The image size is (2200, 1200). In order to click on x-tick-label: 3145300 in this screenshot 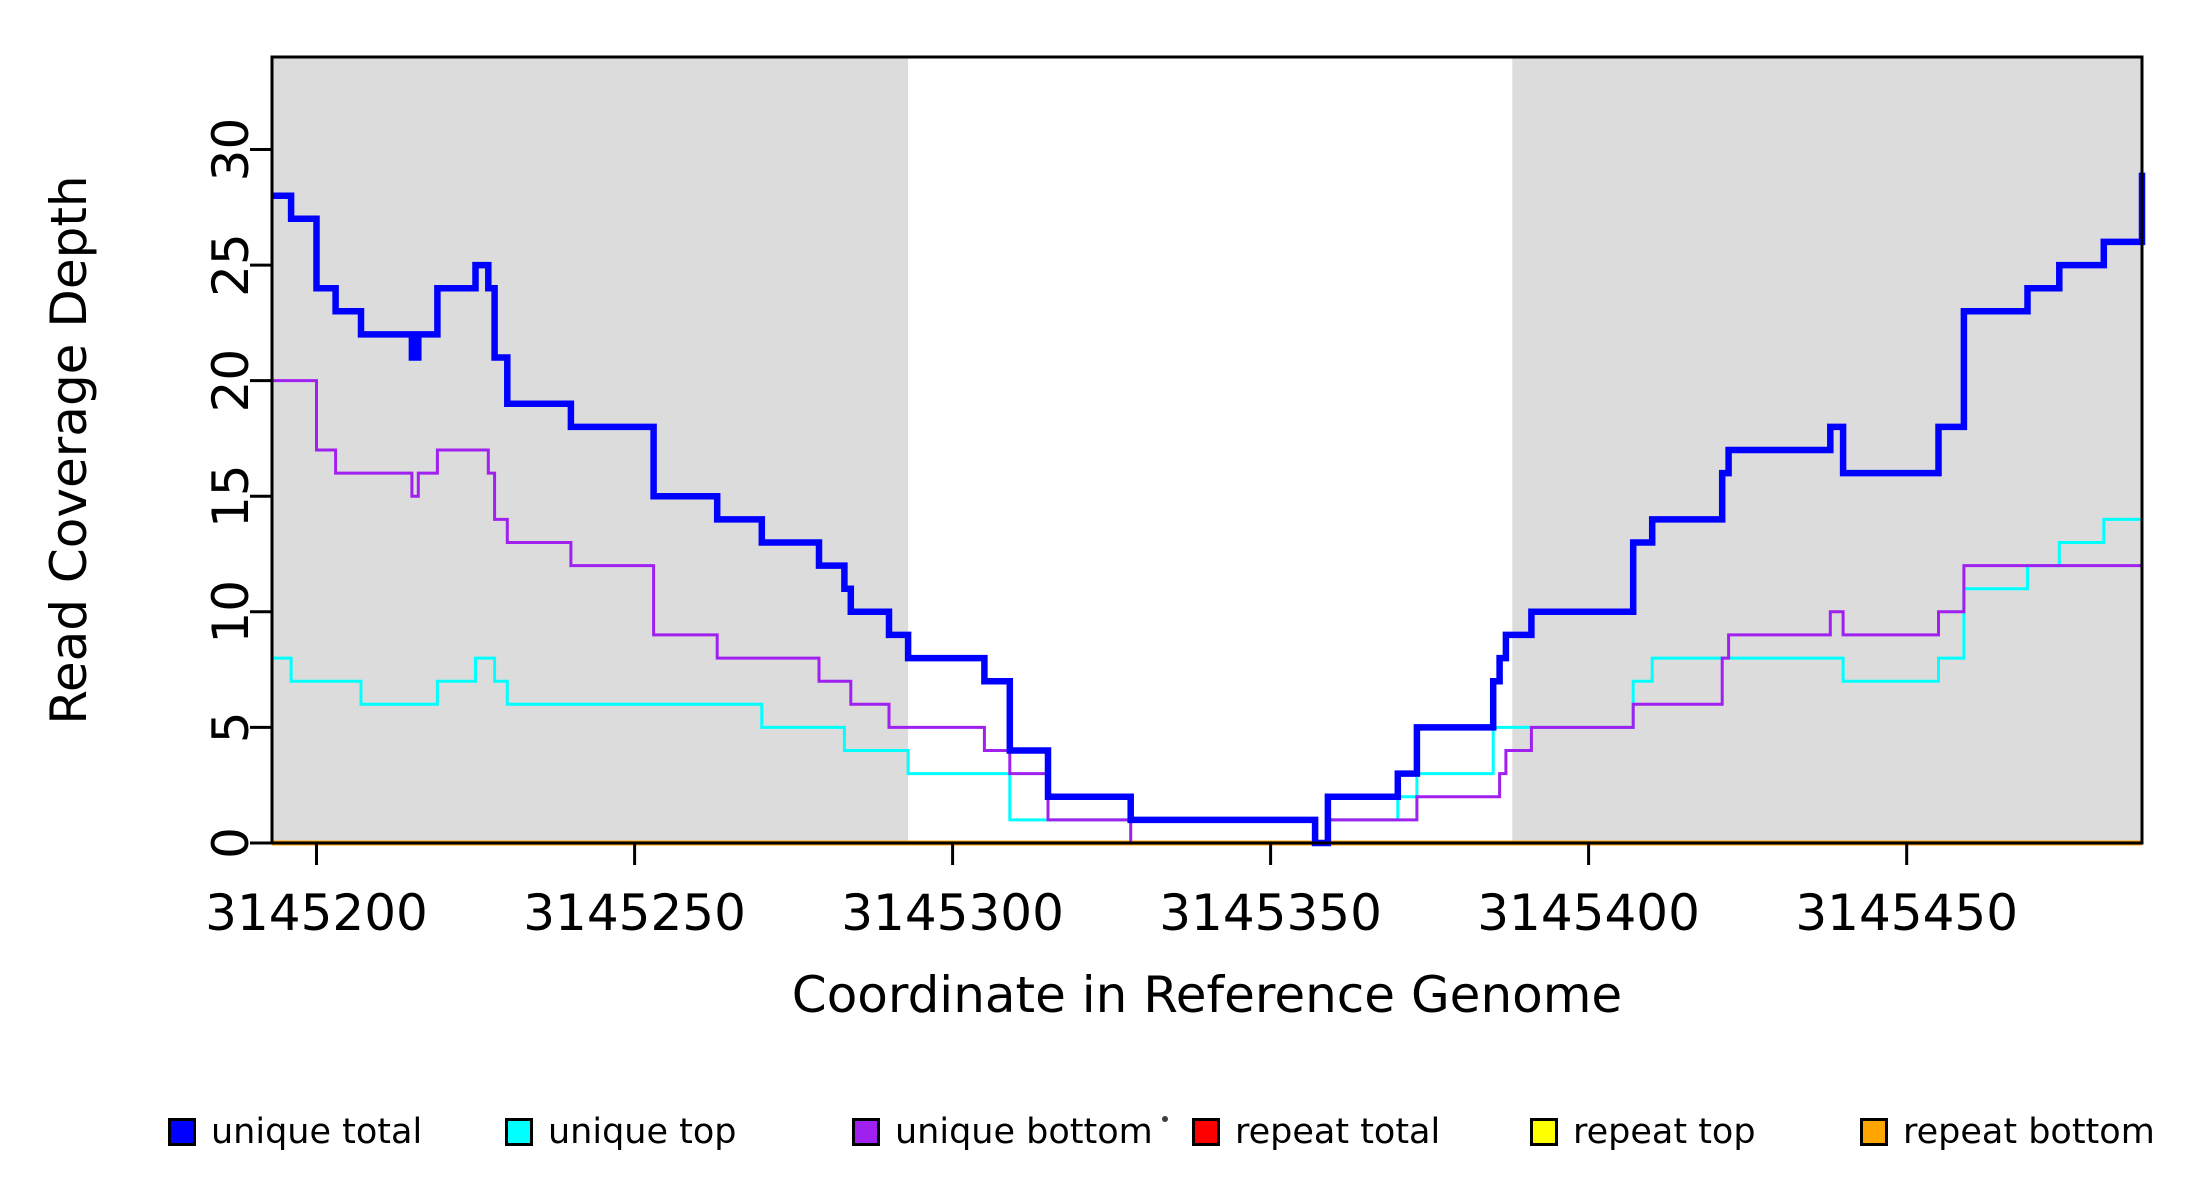, I will do `click(952, 913)`.